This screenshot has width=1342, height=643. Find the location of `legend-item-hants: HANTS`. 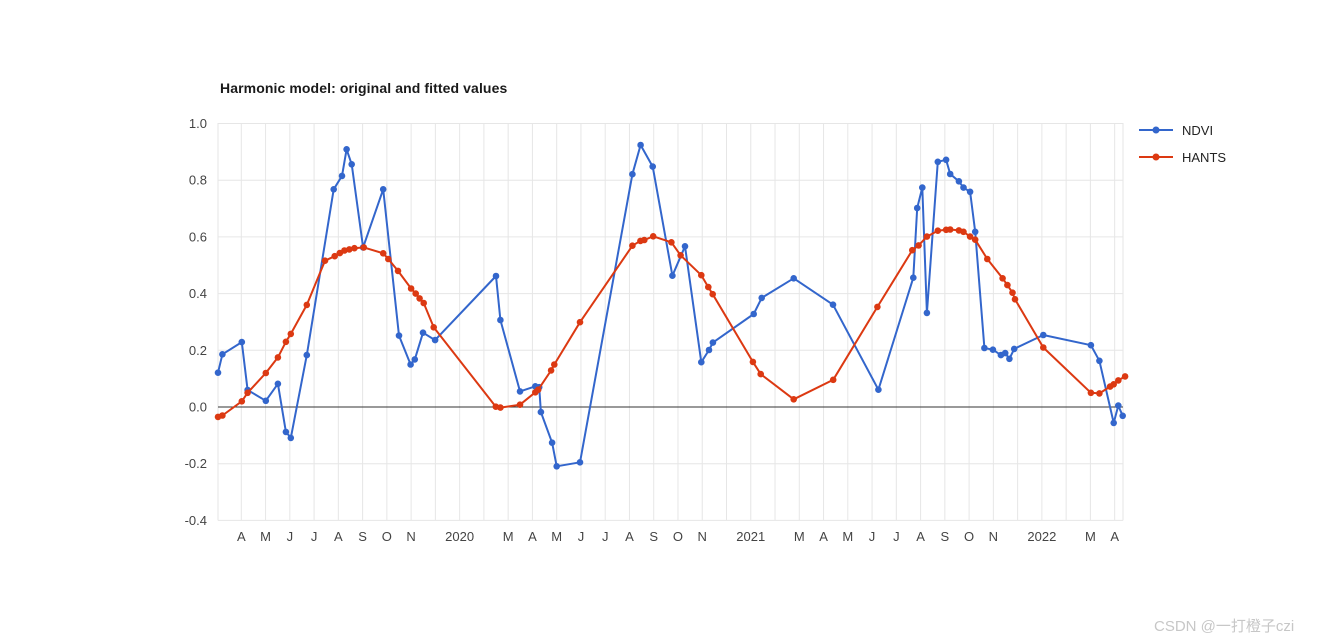

legend-item-hants: HANTS is located at coordinates (1182, 157).